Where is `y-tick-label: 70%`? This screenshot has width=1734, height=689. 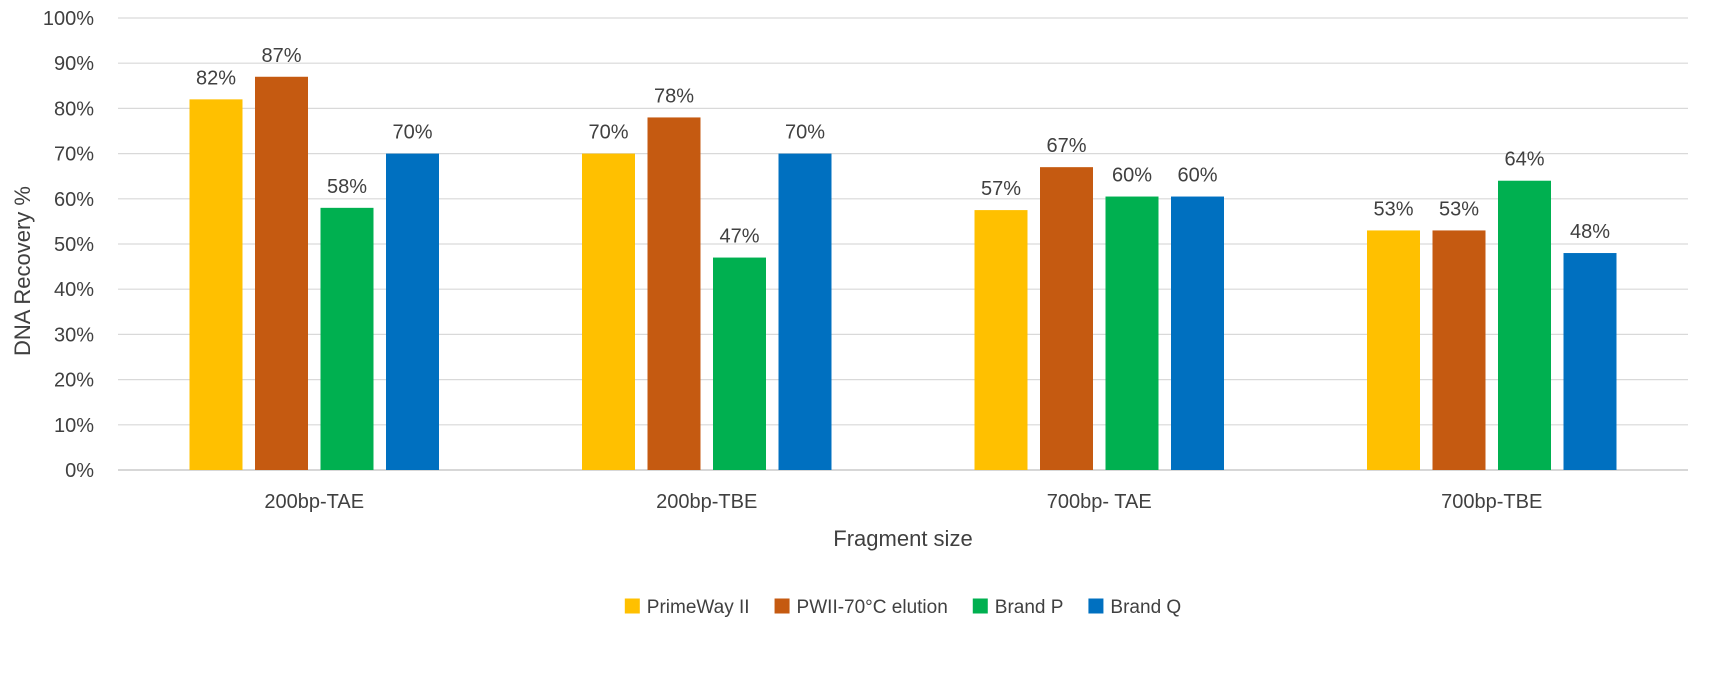
y-tick-label: 70% is located at coordinates (74, 155).